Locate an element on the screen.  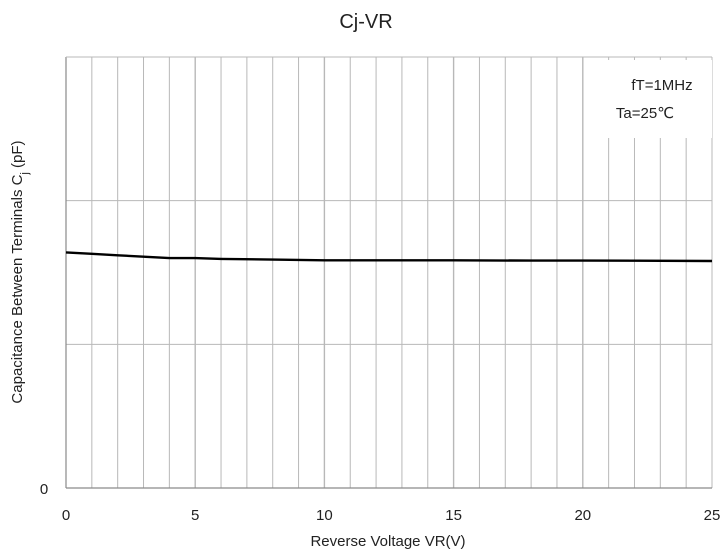
annotation-box is located at coordinates (659, 99).